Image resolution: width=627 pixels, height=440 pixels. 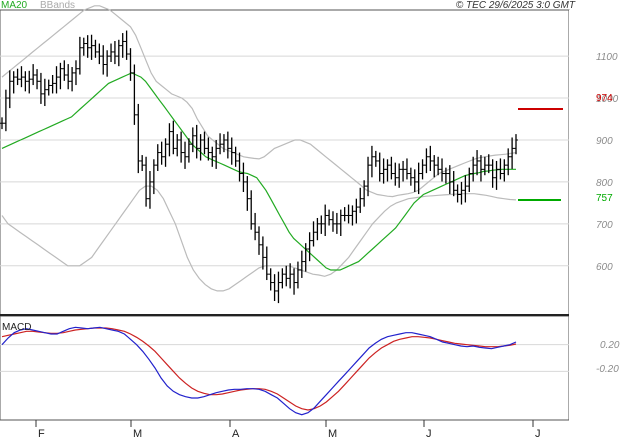 I want to click on y-tick-label: 1000, so click(x=607, y=99).